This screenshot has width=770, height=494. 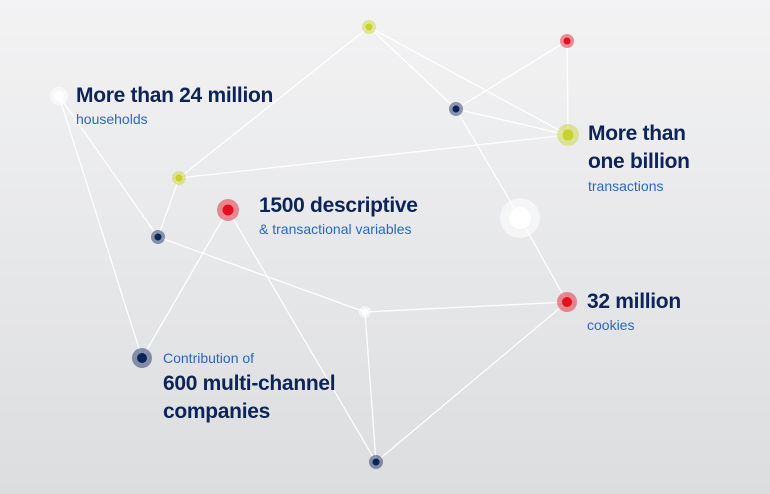 What do you see at coordinates (59, 96) in the screenshot?
I see `node-households` at bounding box center [59, 96].